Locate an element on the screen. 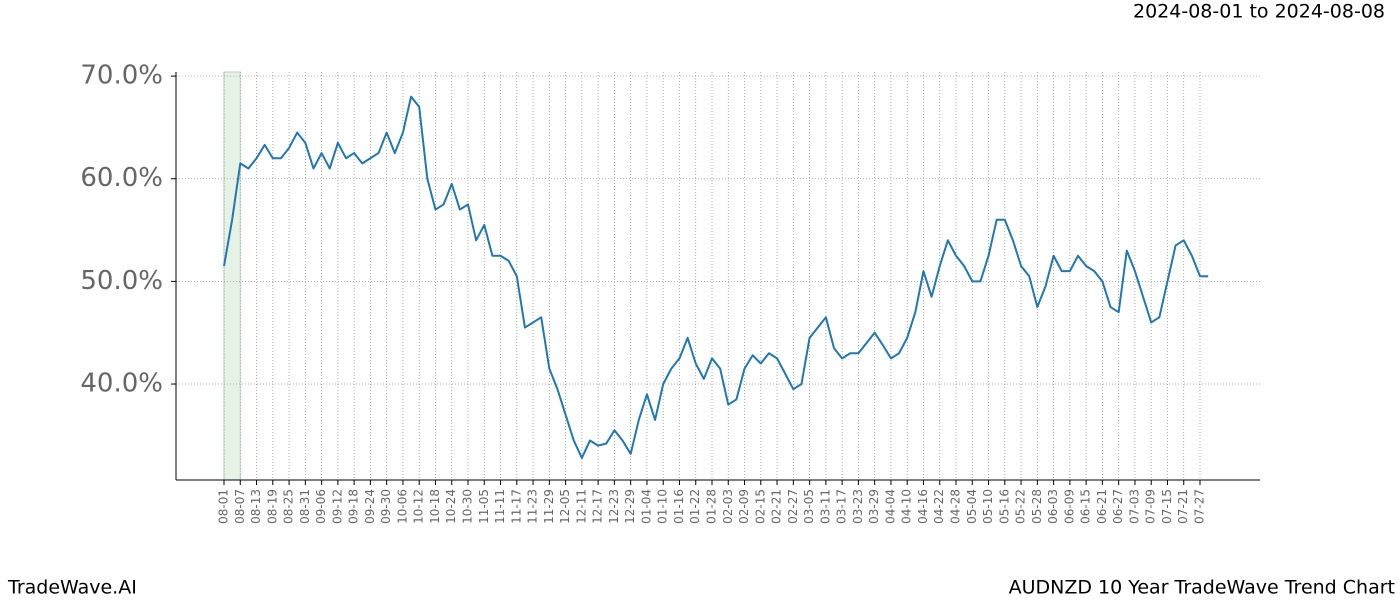  x-tick-label: 12-11 is located at coordinates (581, 506).